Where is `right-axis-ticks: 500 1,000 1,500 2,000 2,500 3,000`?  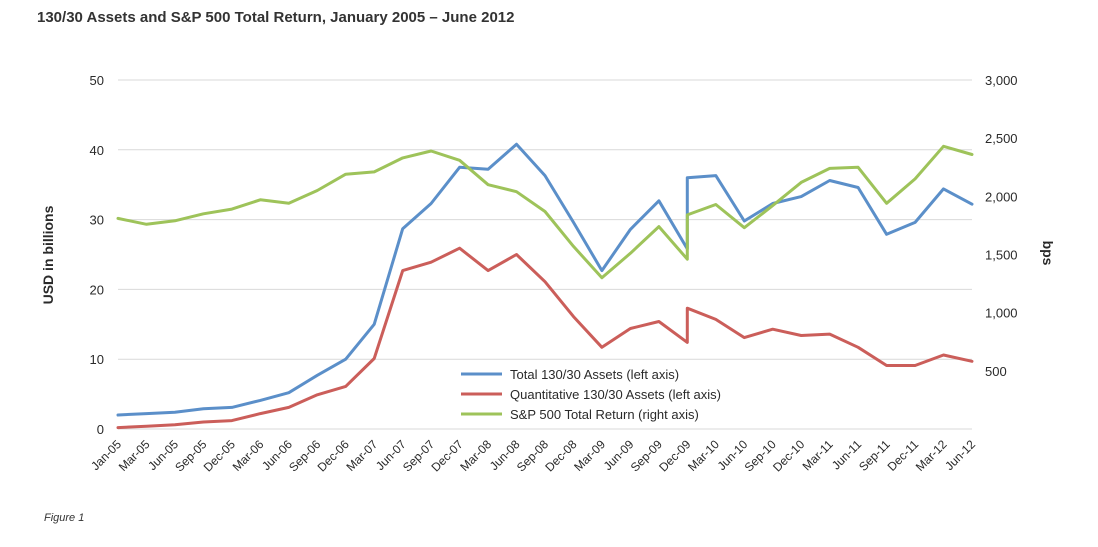
right-axis-ticks: 500 1,000 1,500 2,000 2,500 3,000 is located at coordinates (1001, 226).